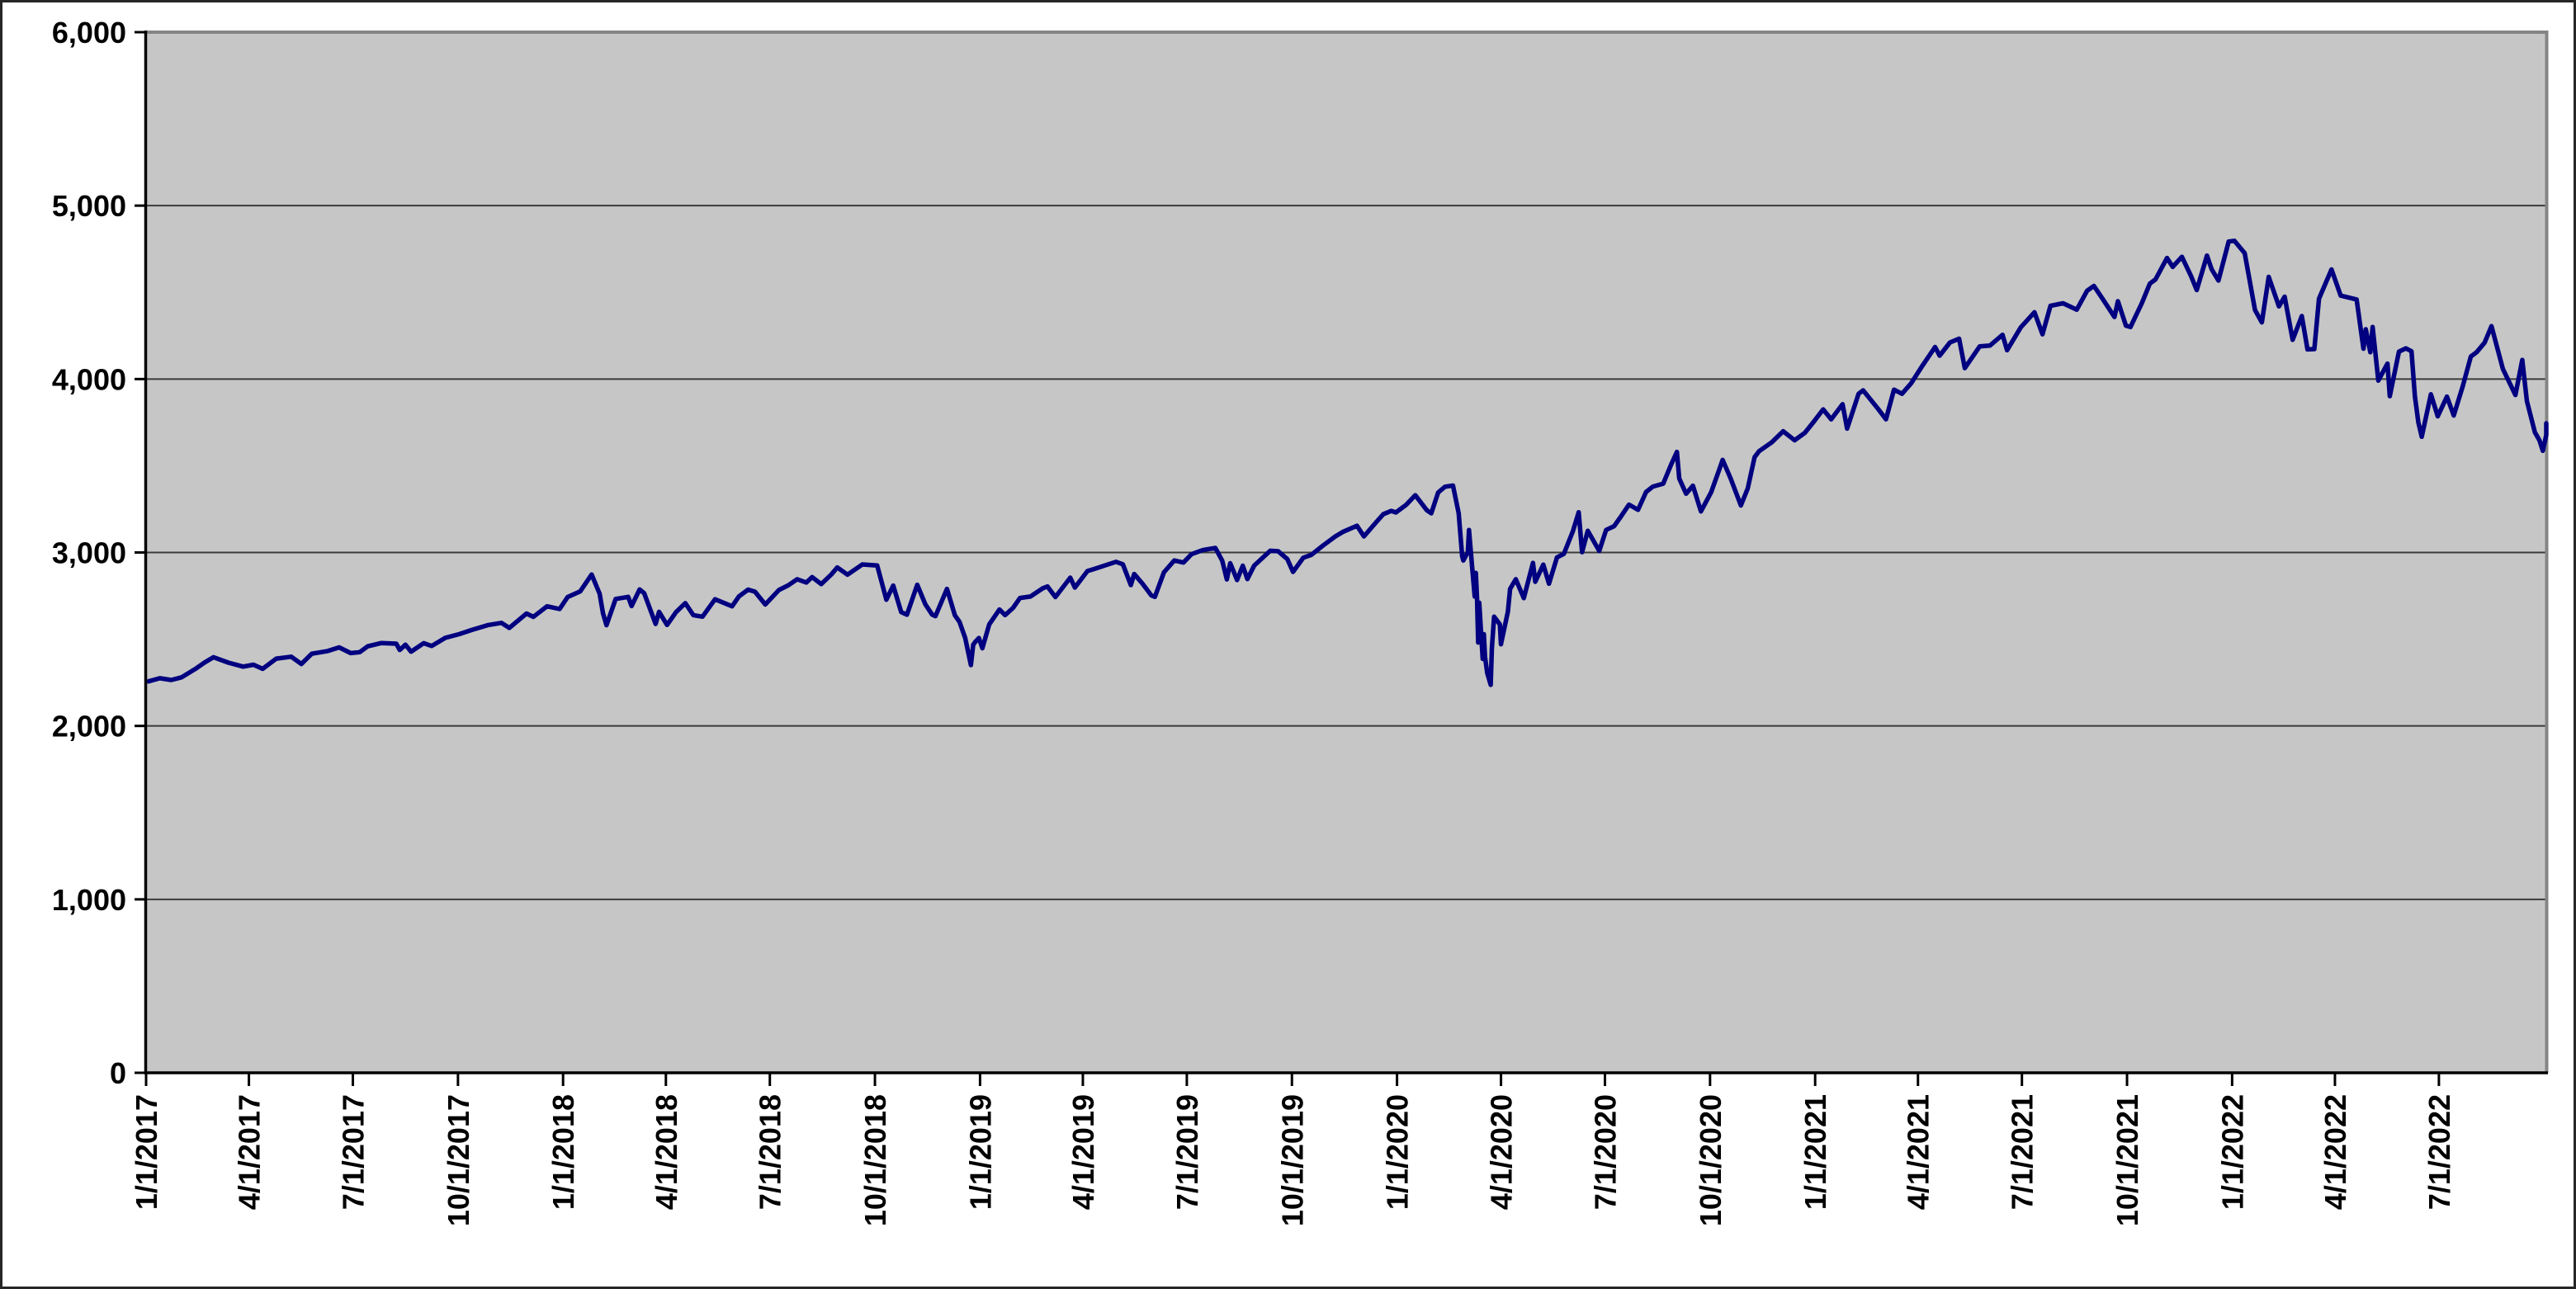 The height and width of the screenshot is (1289, 2576). What do you see at coordinates (89, 206) in the screenshot?
I see `y-tick-label: 5,000` at bounding box center [89, 206].